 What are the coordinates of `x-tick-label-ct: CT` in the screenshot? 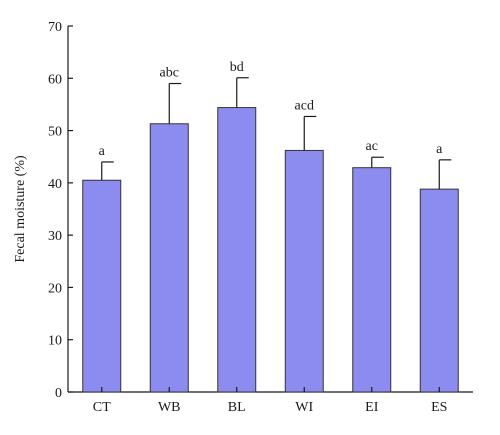 It's located at (102, 407).